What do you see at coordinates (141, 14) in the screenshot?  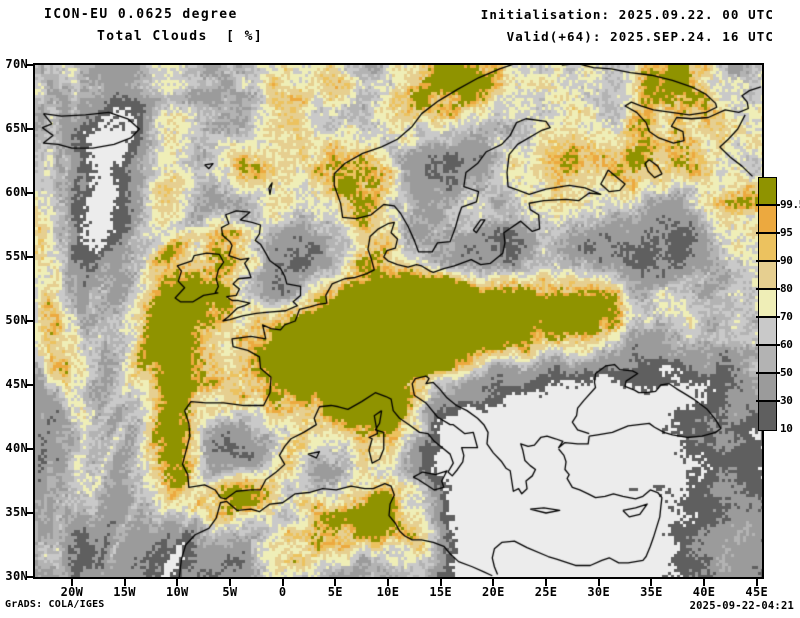 I see `model-title: ICON-EU 0.0625 degree` at bounding box center [141, 14].